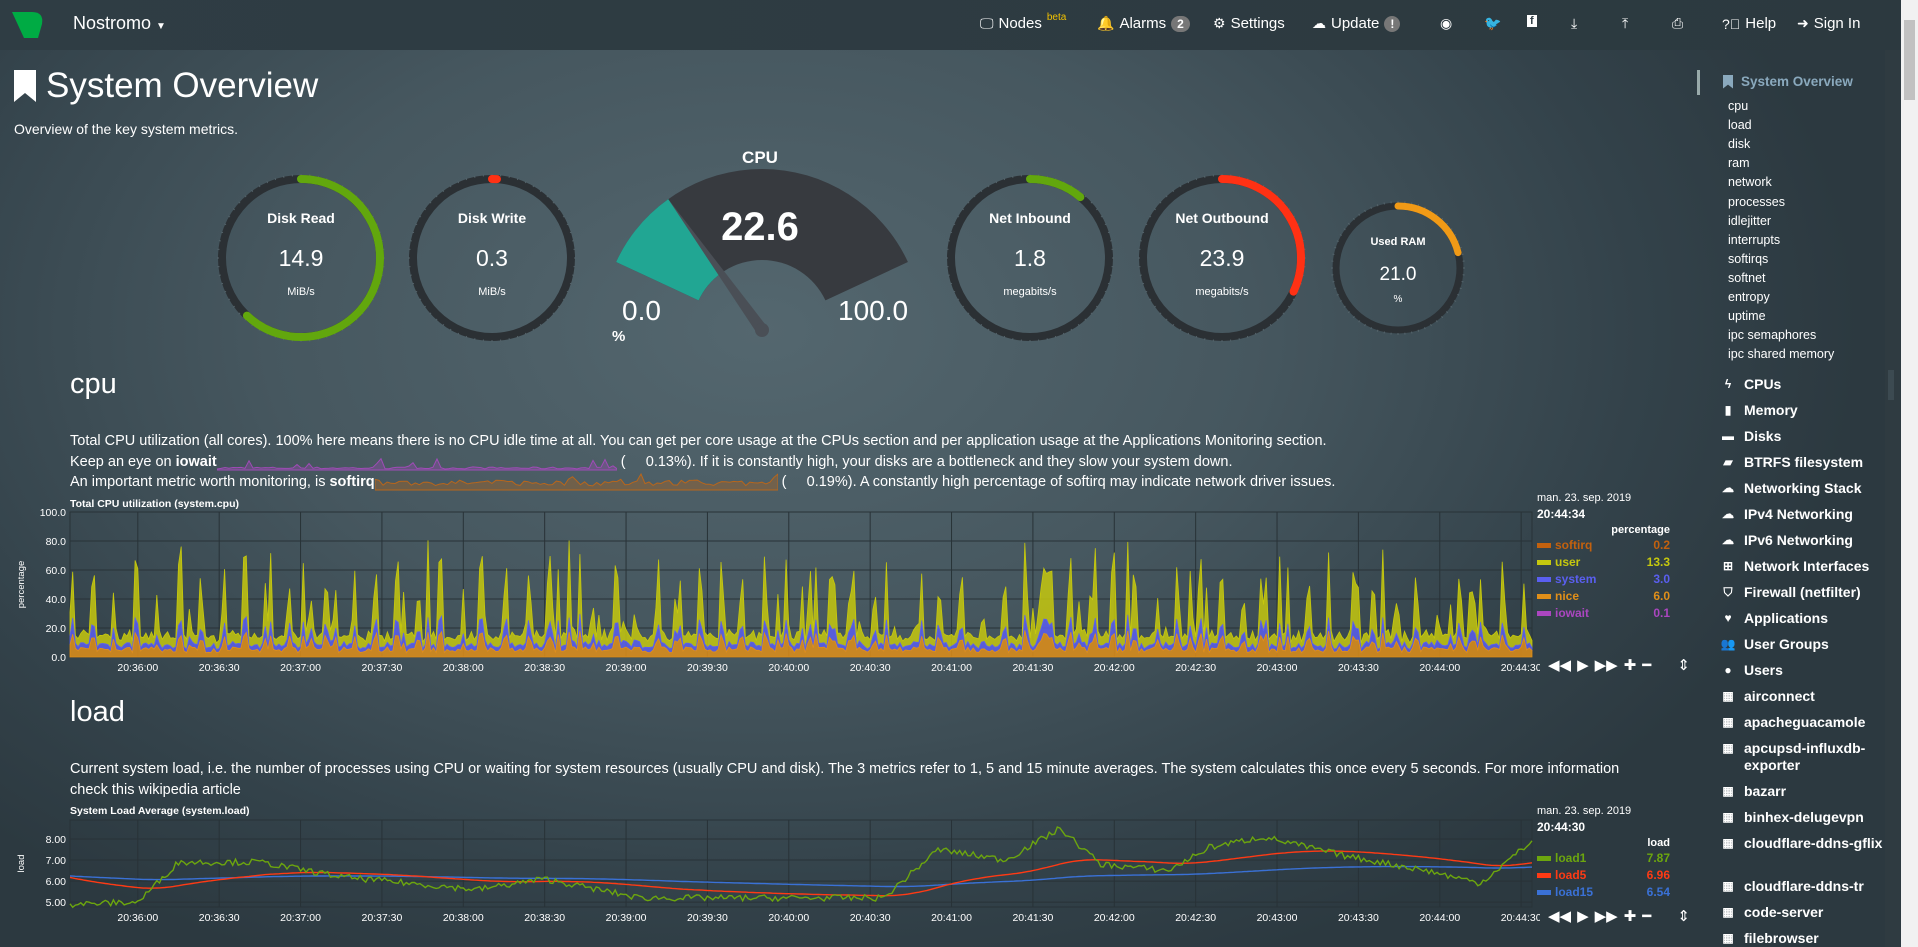 Image resolution: width=1918 pixels, height=947 pixels. Describe the element at coordinates (1574, 23) in the screenshot. I see `download-button: ⤓` at that location.